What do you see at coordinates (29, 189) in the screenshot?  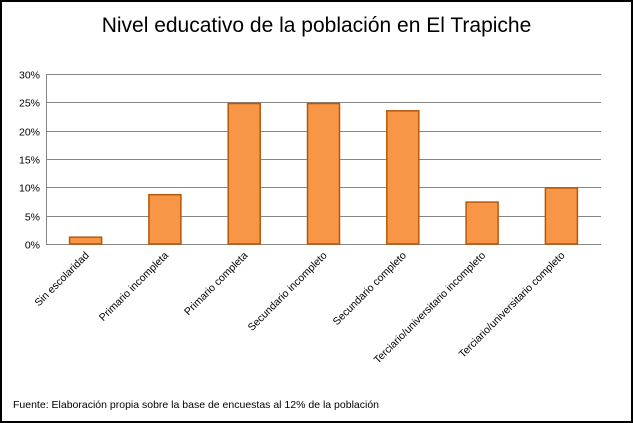 I see `y-tick-label: 10%` at bounding box center [29, 189].